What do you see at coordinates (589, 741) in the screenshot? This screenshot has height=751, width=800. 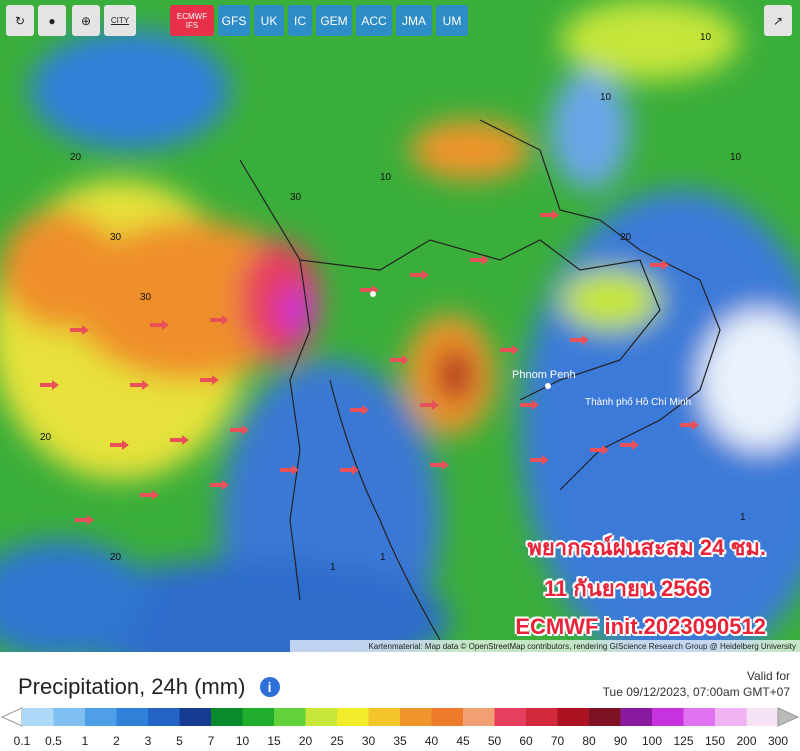 I see `legend-tick-label: 80` at bounding box center [589, 741].